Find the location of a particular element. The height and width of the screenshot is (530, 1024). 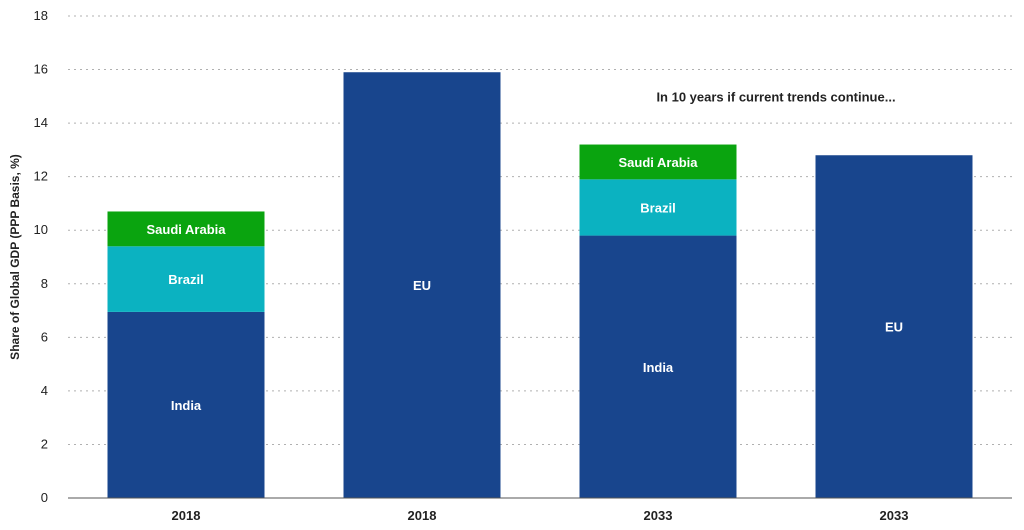

y-tick-label: 4 is located at coordinates (44, 390).